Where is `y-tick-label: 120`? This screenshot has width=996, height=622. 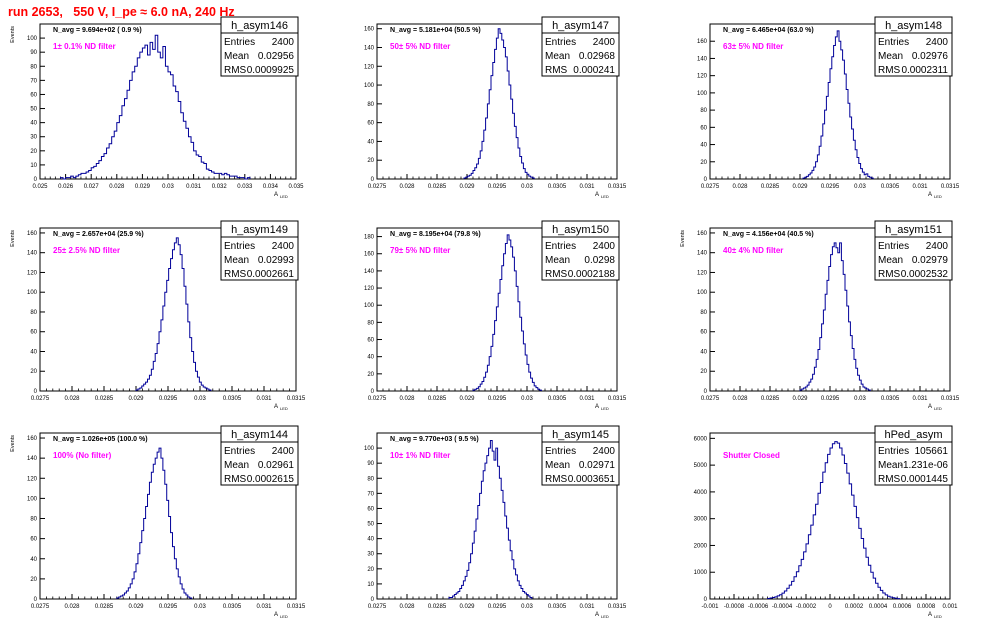
y-tick-label: 120 is located at coordinates (702, 77).